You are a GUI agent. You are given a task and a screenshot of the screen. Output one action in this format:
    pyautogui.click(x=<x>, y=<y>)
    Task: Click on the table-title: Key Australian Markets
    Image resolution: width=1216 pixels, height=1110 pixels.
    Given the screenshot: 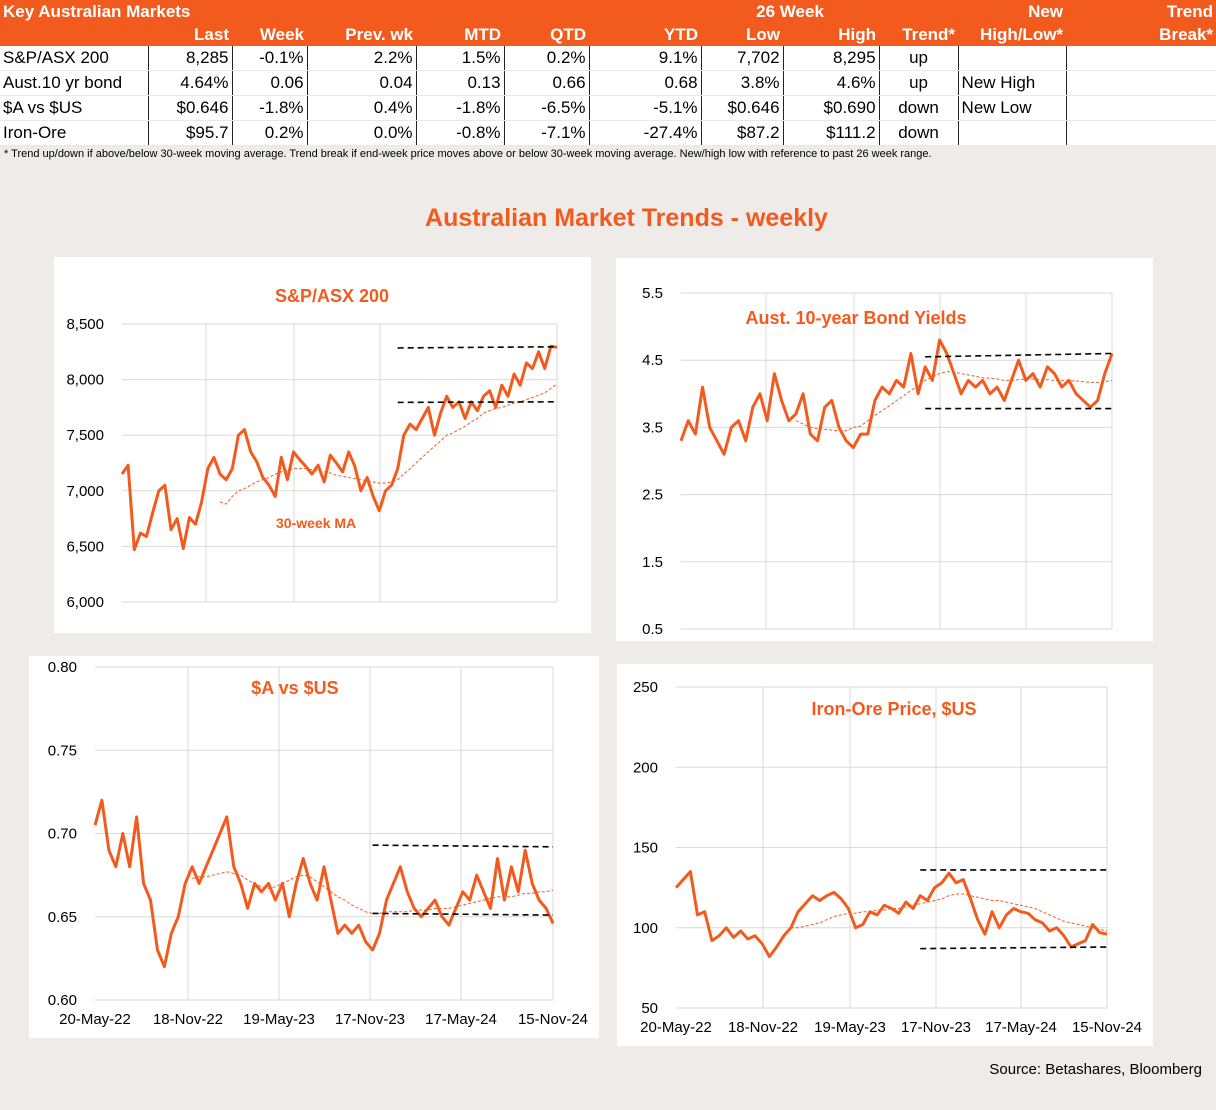 What is the action you would take?
    pyautogui.click(x=154, y=11)
    